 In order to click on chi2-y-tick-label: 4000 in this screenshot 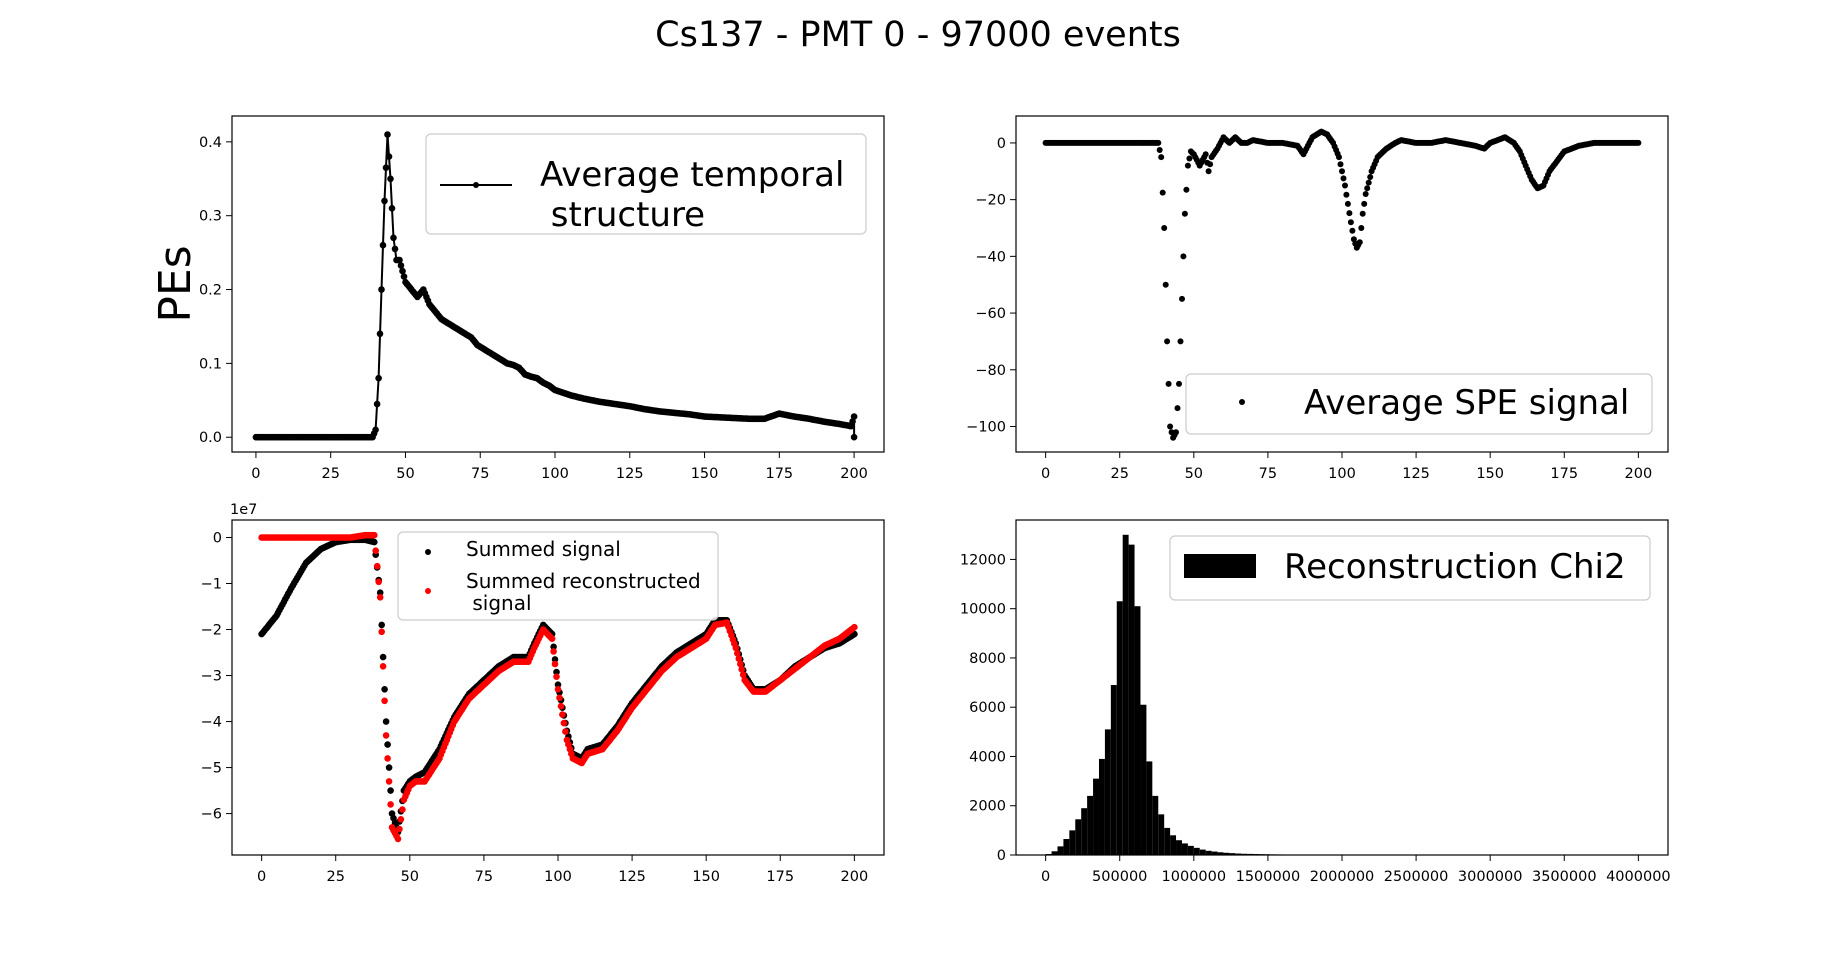, I will do `click(987, 757)`.